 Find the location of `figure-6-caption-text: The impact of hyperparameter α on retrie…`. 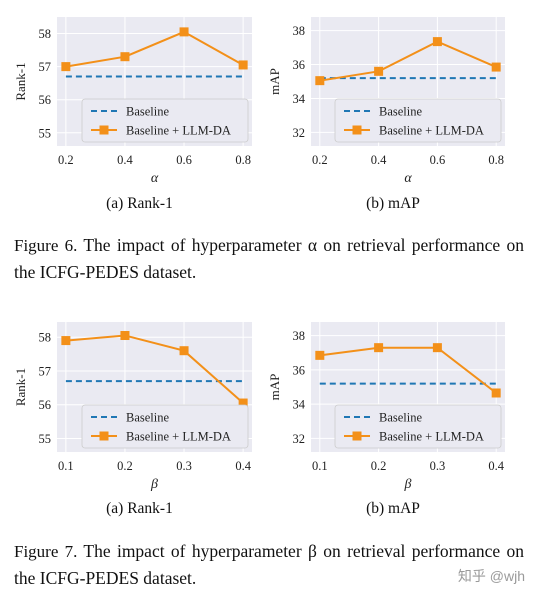

figure-6-caption-text: The impact of hyperparameter α on retrie… is located at coordinates (269, 258).